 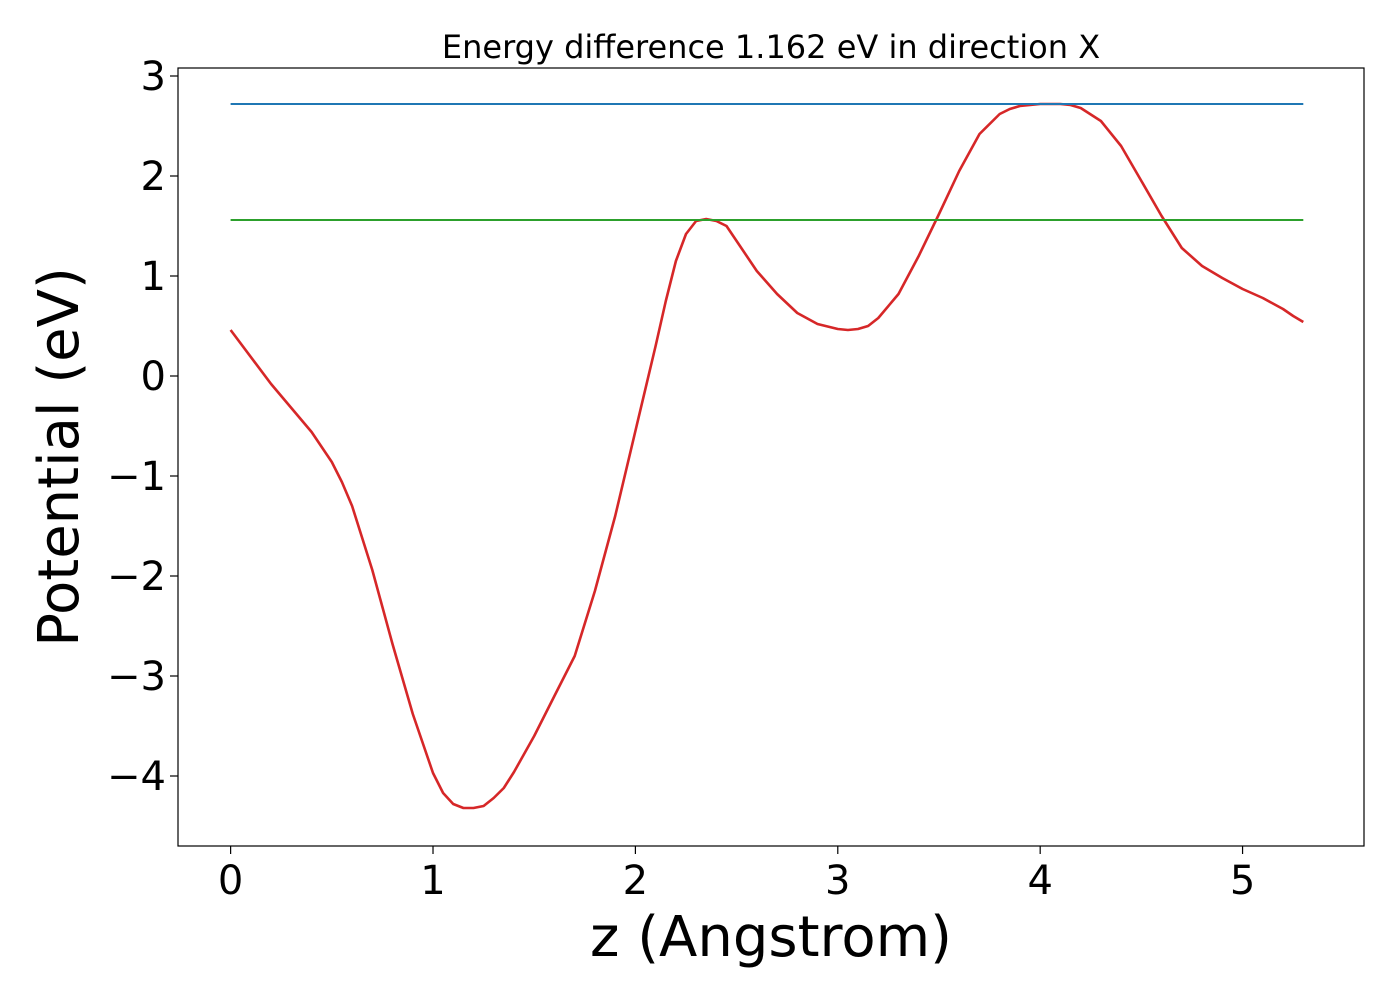 I want to click on y-axis-label: Potential (eV), so click(x=59, y=457).